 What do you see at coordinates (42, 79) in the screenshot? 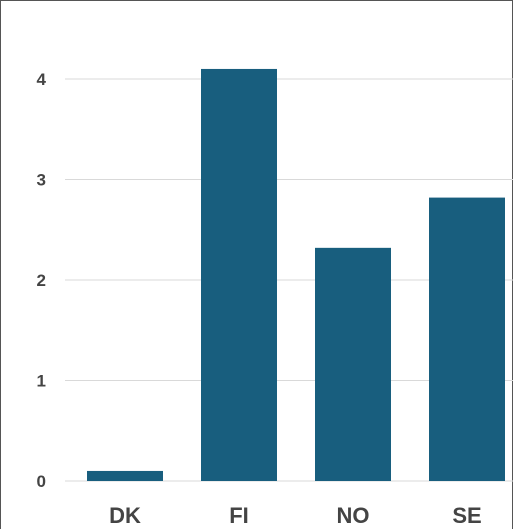
I see `y-tick-label: 4` at bounding box center [42, 79].